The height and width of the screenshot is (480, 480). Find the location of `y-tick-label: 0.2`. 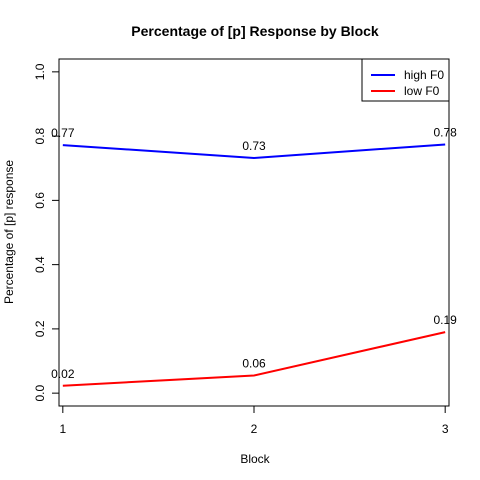

y-tick-label: 0.2 is located at coordinates (40, 328).